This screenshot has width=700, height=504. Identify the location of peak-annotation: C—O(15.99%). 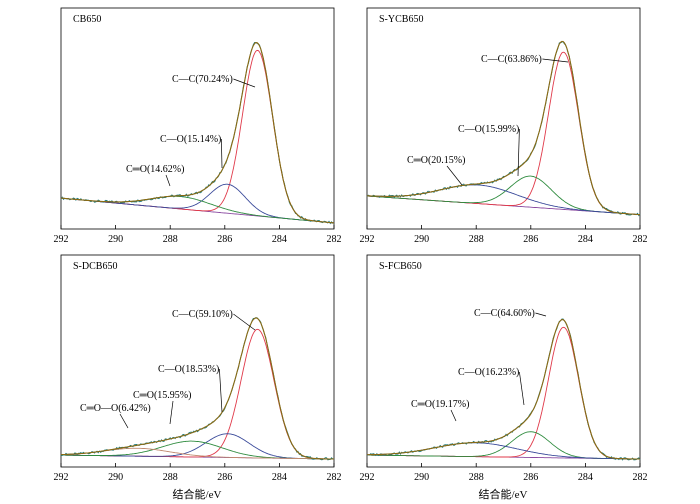
(488, 129).